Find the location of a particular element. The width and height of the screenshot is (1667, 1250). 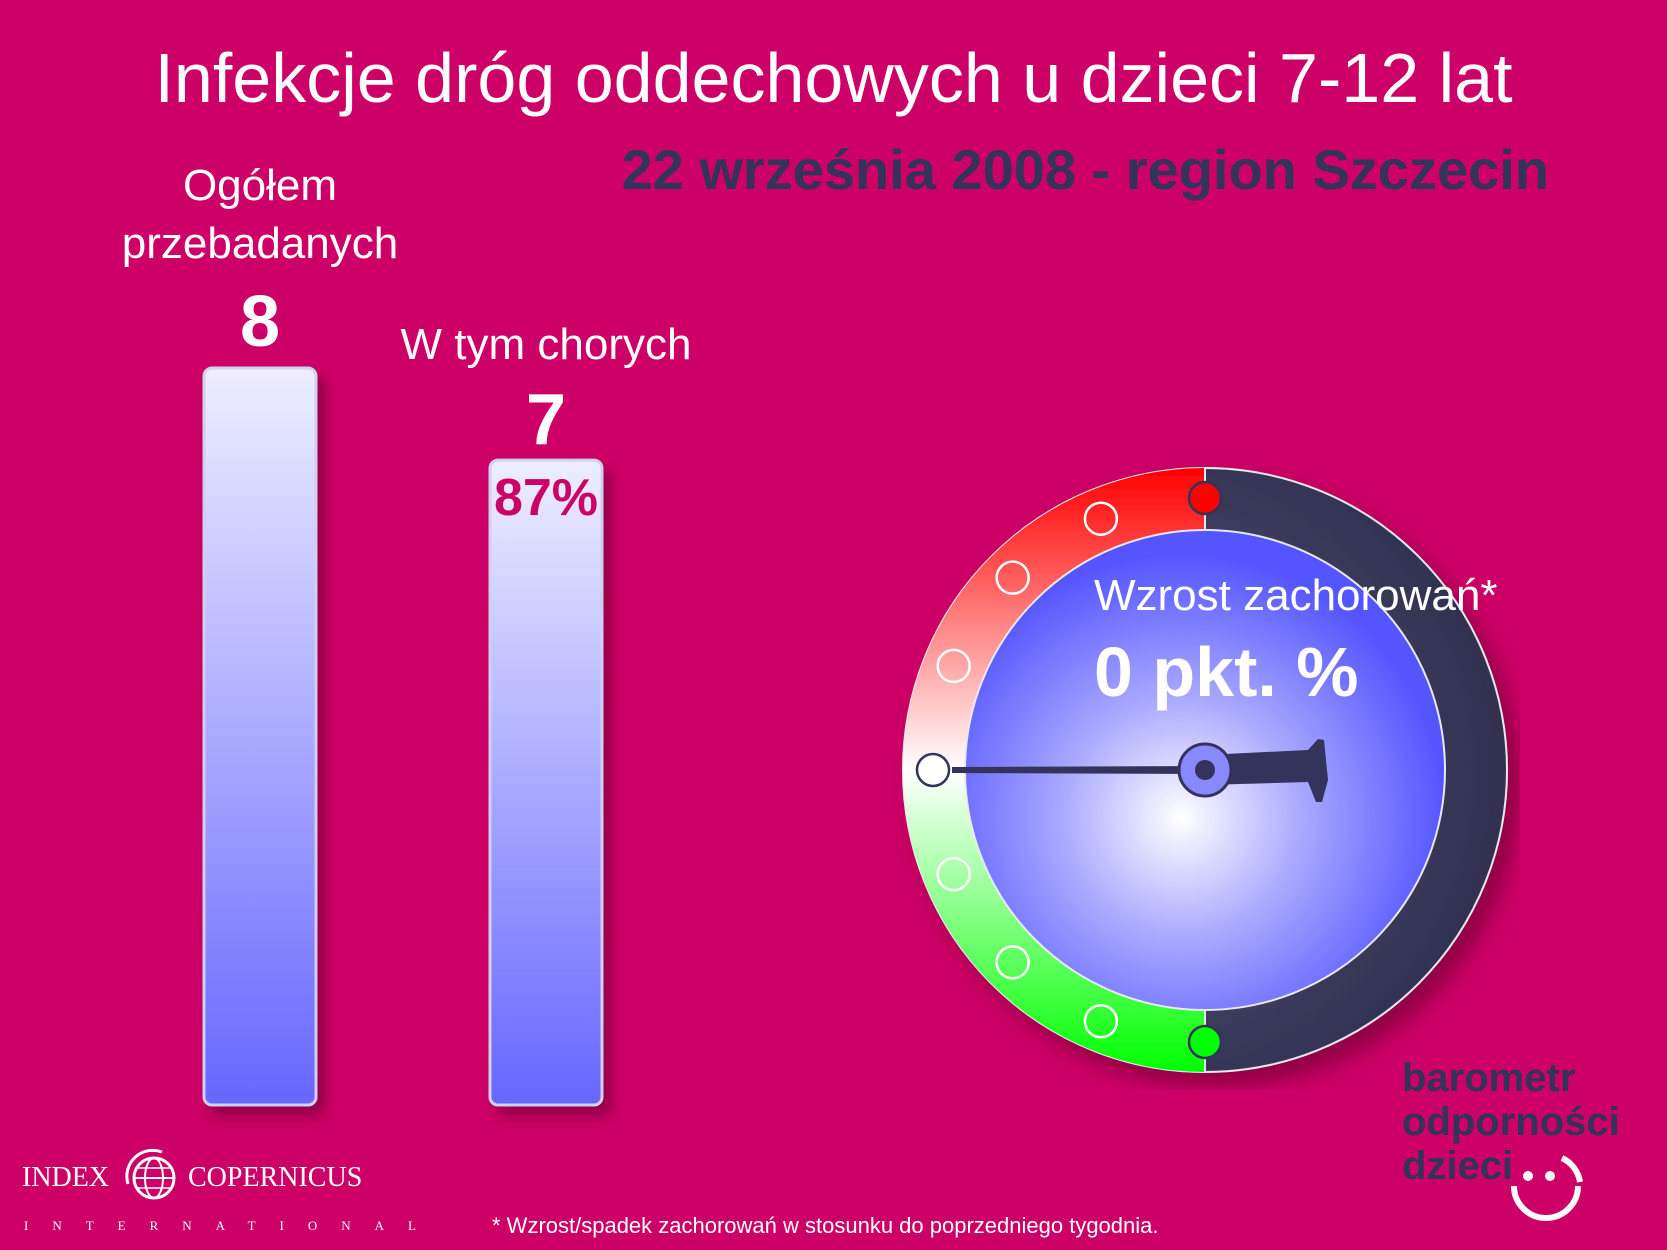

logo-text-right: COPERNICUS is located at coordinates (275, 1177).